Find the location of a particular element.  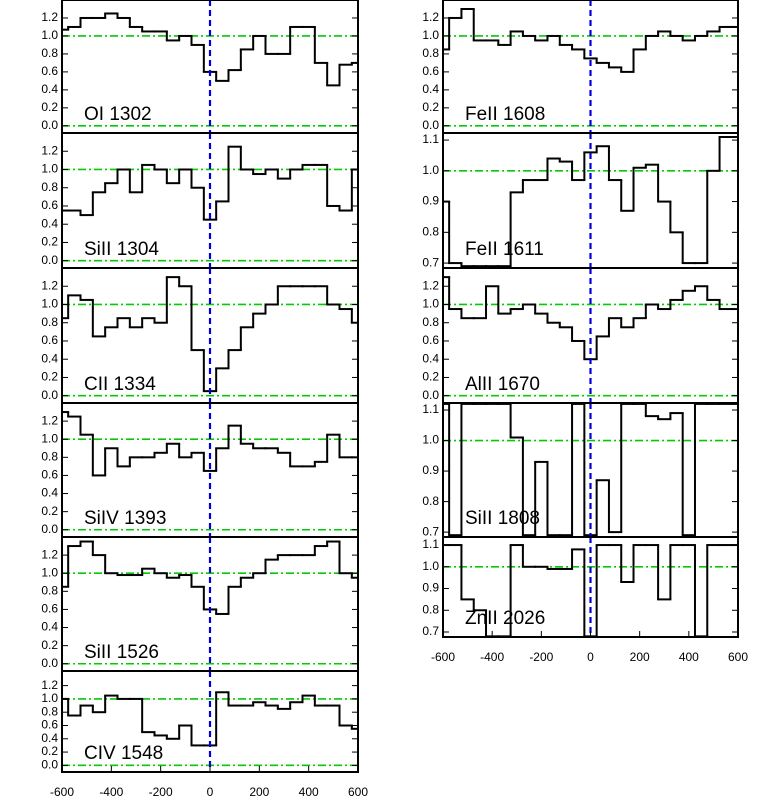

panel-label: CIV 1548 is located at coordinates (123, 753).